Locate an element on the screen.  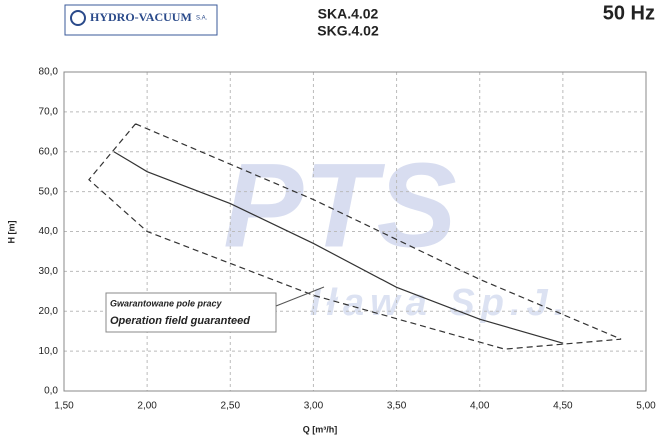
y-tick-label: 0,0 is located at coordinates (51, 391).